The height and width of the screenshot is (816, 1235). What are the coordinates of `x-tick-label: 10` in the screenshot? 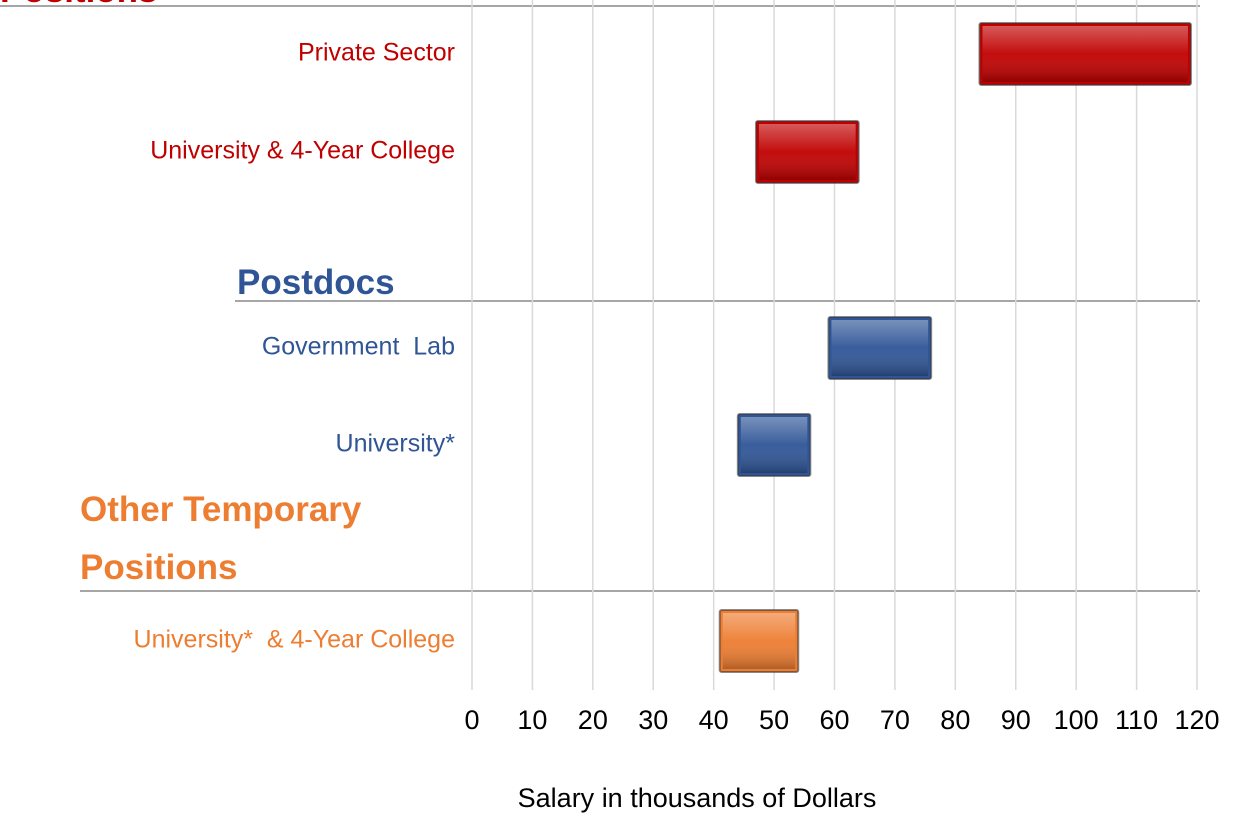 It's located at (532, 720).